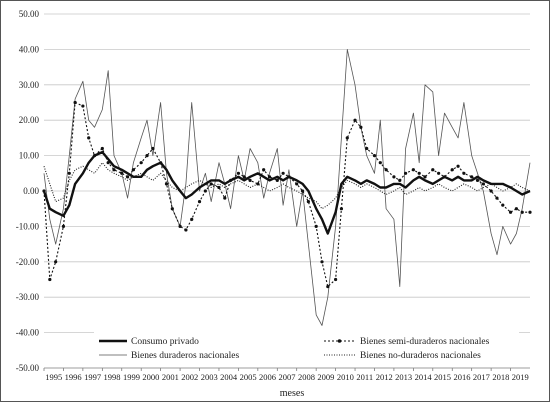 This screenshot has height=402, width=550. What do you see at coordinates (189, 377) in the screenshot?
I see `x-tick-label: 2002` at bounding box center [189, 377].